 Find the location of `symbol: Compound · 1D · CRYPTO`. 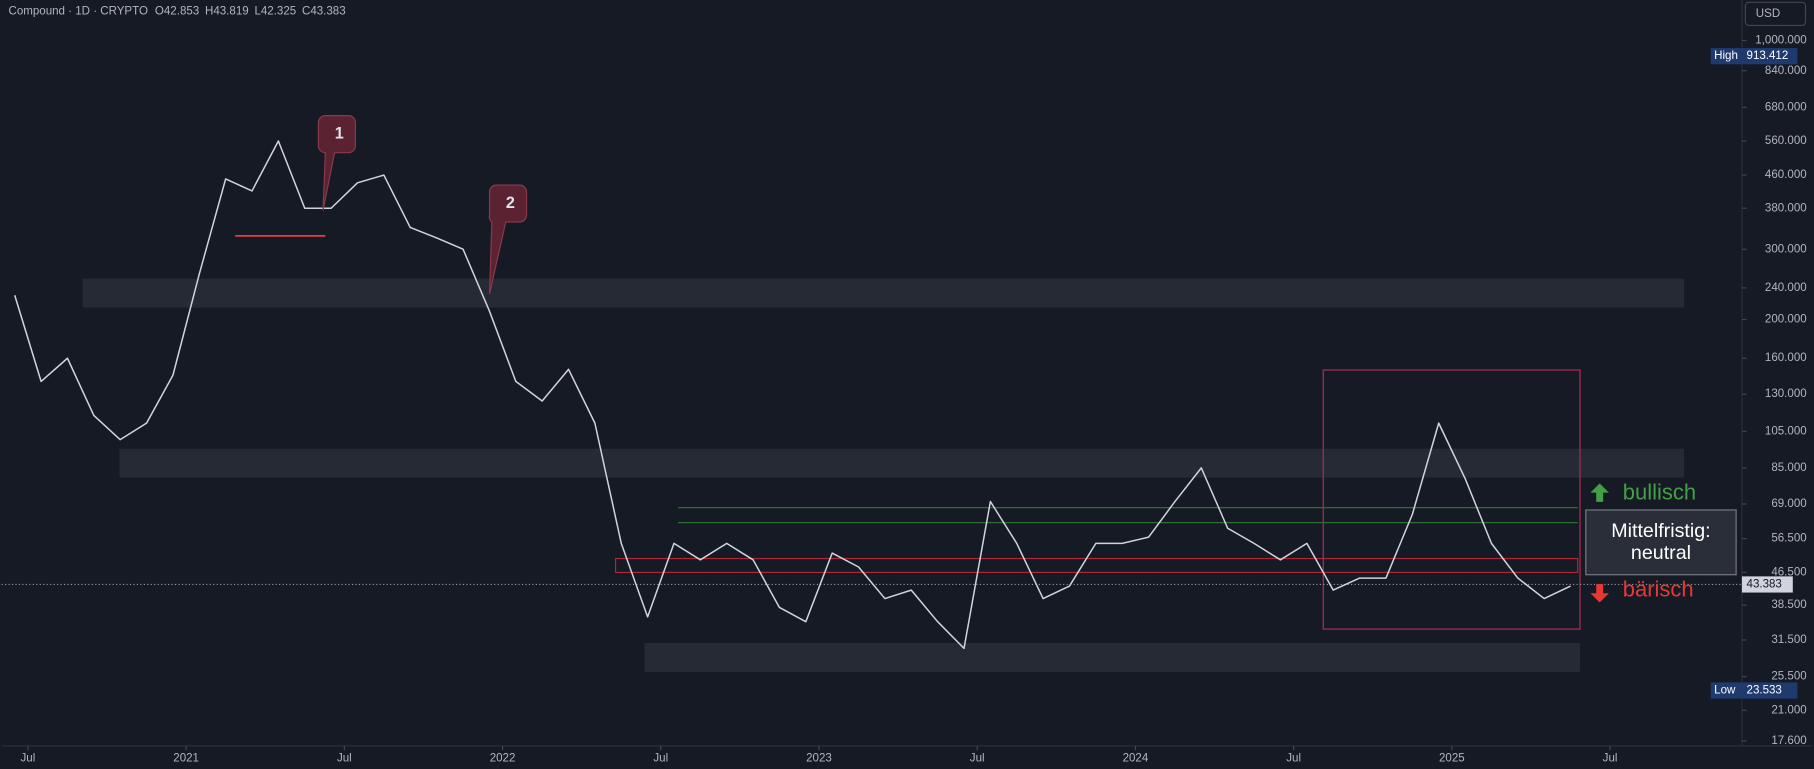

symbol: Compound · 1D · CRYPTO is located at coordinates (77, 12).